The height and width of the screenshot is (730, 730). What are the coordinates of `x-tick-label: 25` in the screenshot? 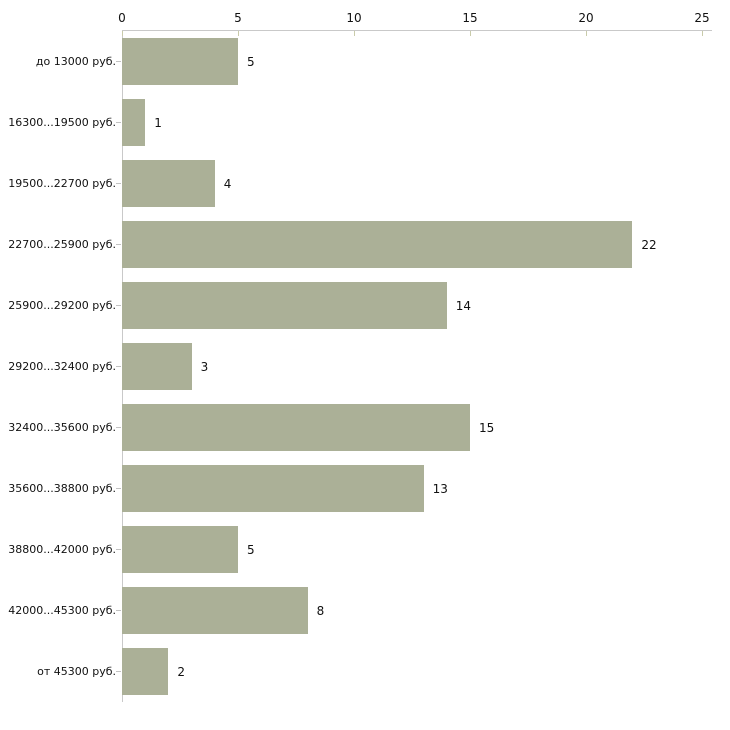 It's located at (702, 18).